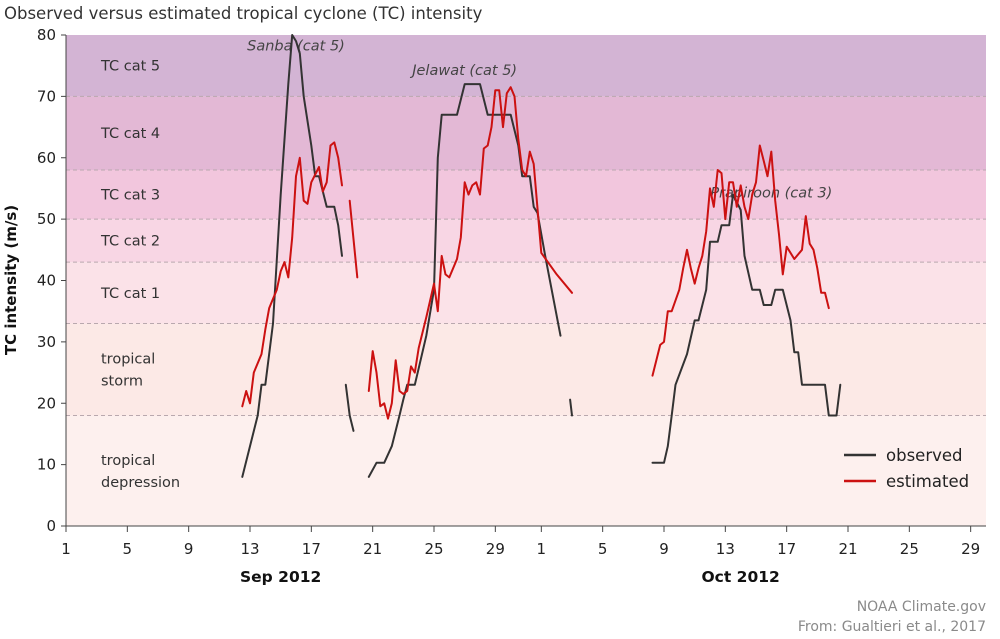  Describe the element at coordinates (140, 483) in the screenshot. I see `band-label-line: depression` at that location.